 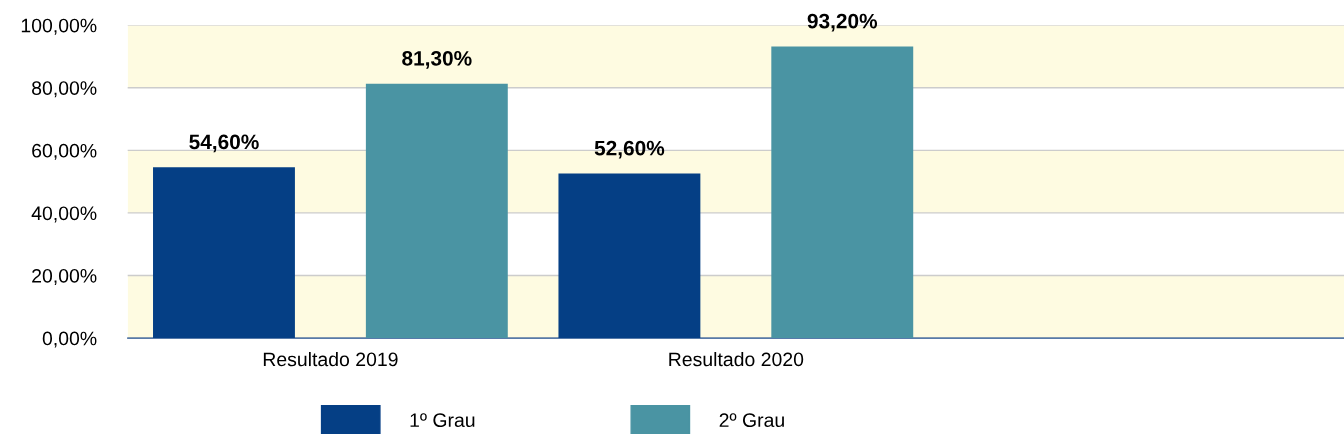 I want to click on y-tick-label: 40,00%, so click(x=64, y=214).